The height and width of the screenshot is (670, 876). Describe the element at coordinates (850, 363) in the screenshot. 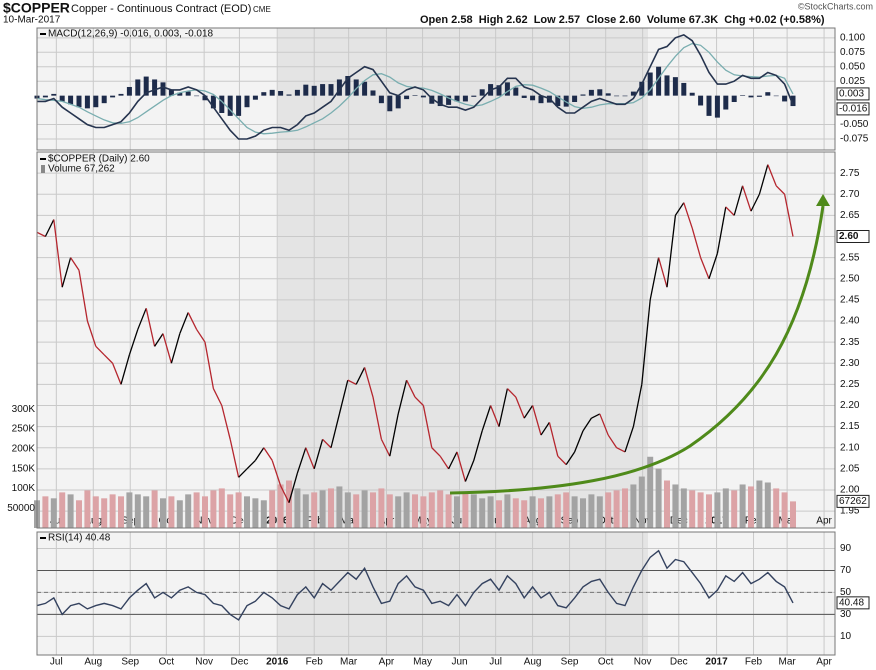

I see `y-tick-label: 2.30` at that location.